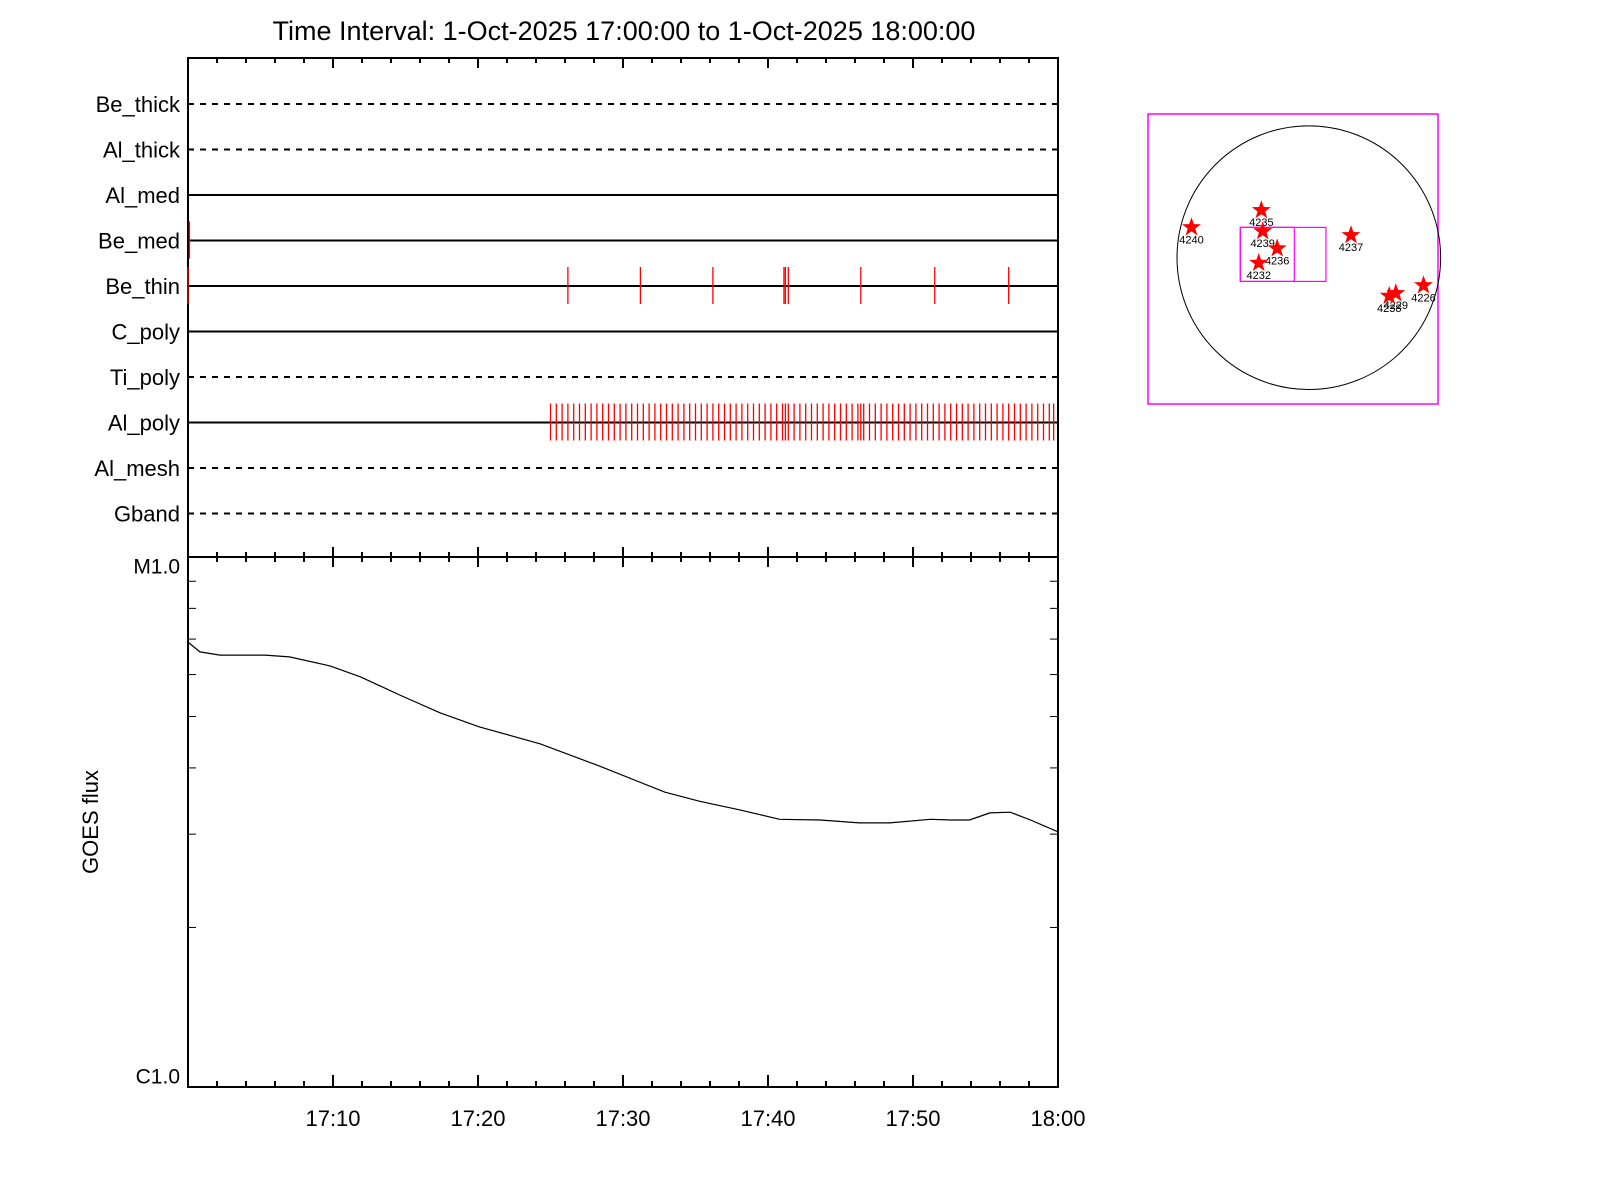 The height and width of the screenshot is (1200, 1600). Describe the element at coordinates (142, 195) in the screenshot. I see `filter-label: Al_med` at that location.